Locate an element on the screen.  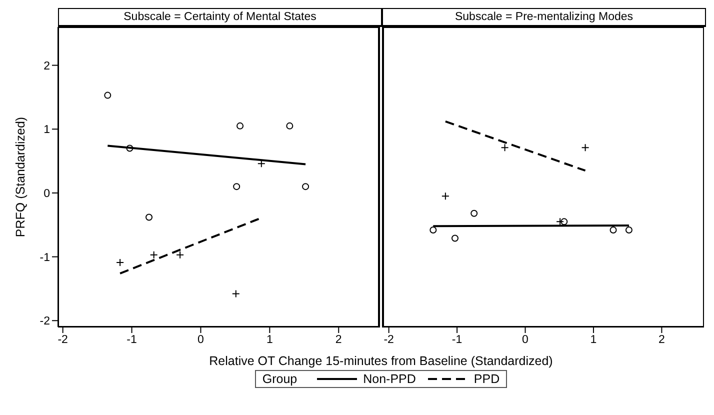
x-axis-title: Relative OT Change 15-minutes from Baseline (Standardized) is located at coordinates (381, 361).